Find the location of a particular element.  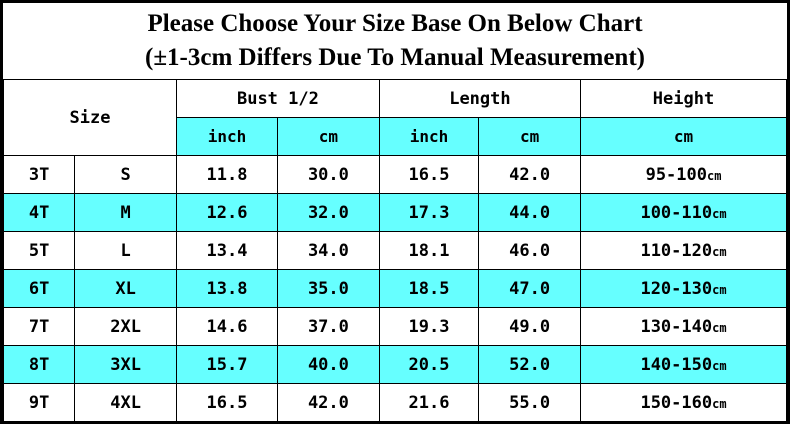

cell-height: 110-120cm is located at coordinates (683, 250).